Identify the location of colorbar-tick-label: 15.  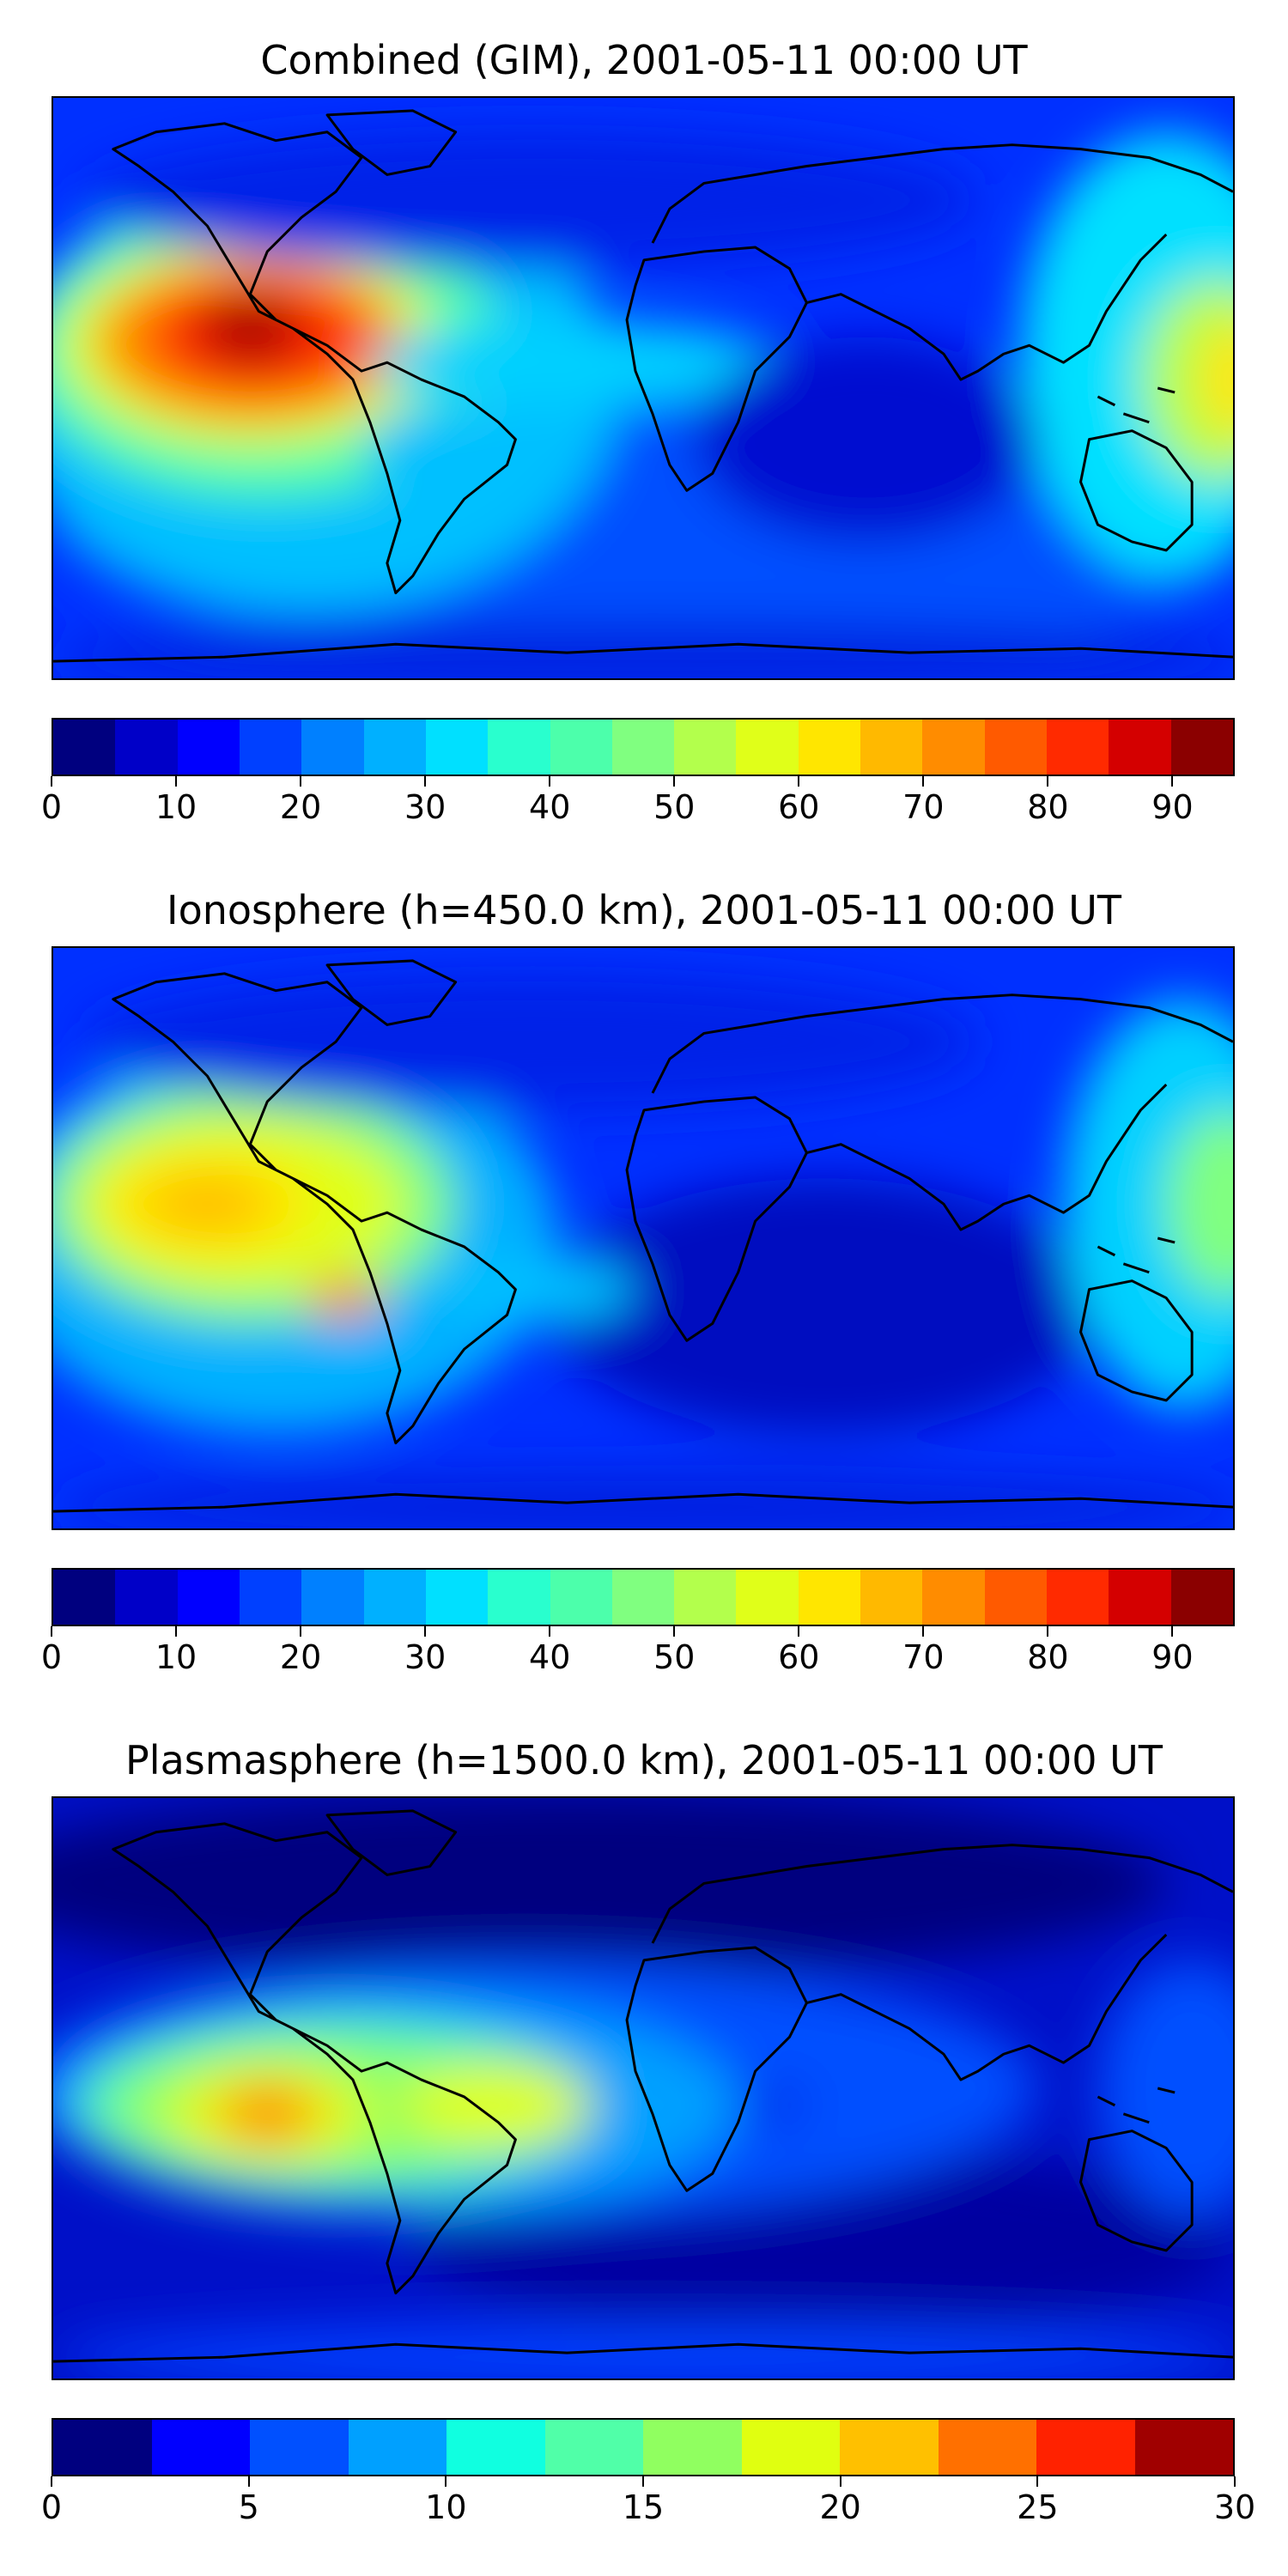
(643, 2507).